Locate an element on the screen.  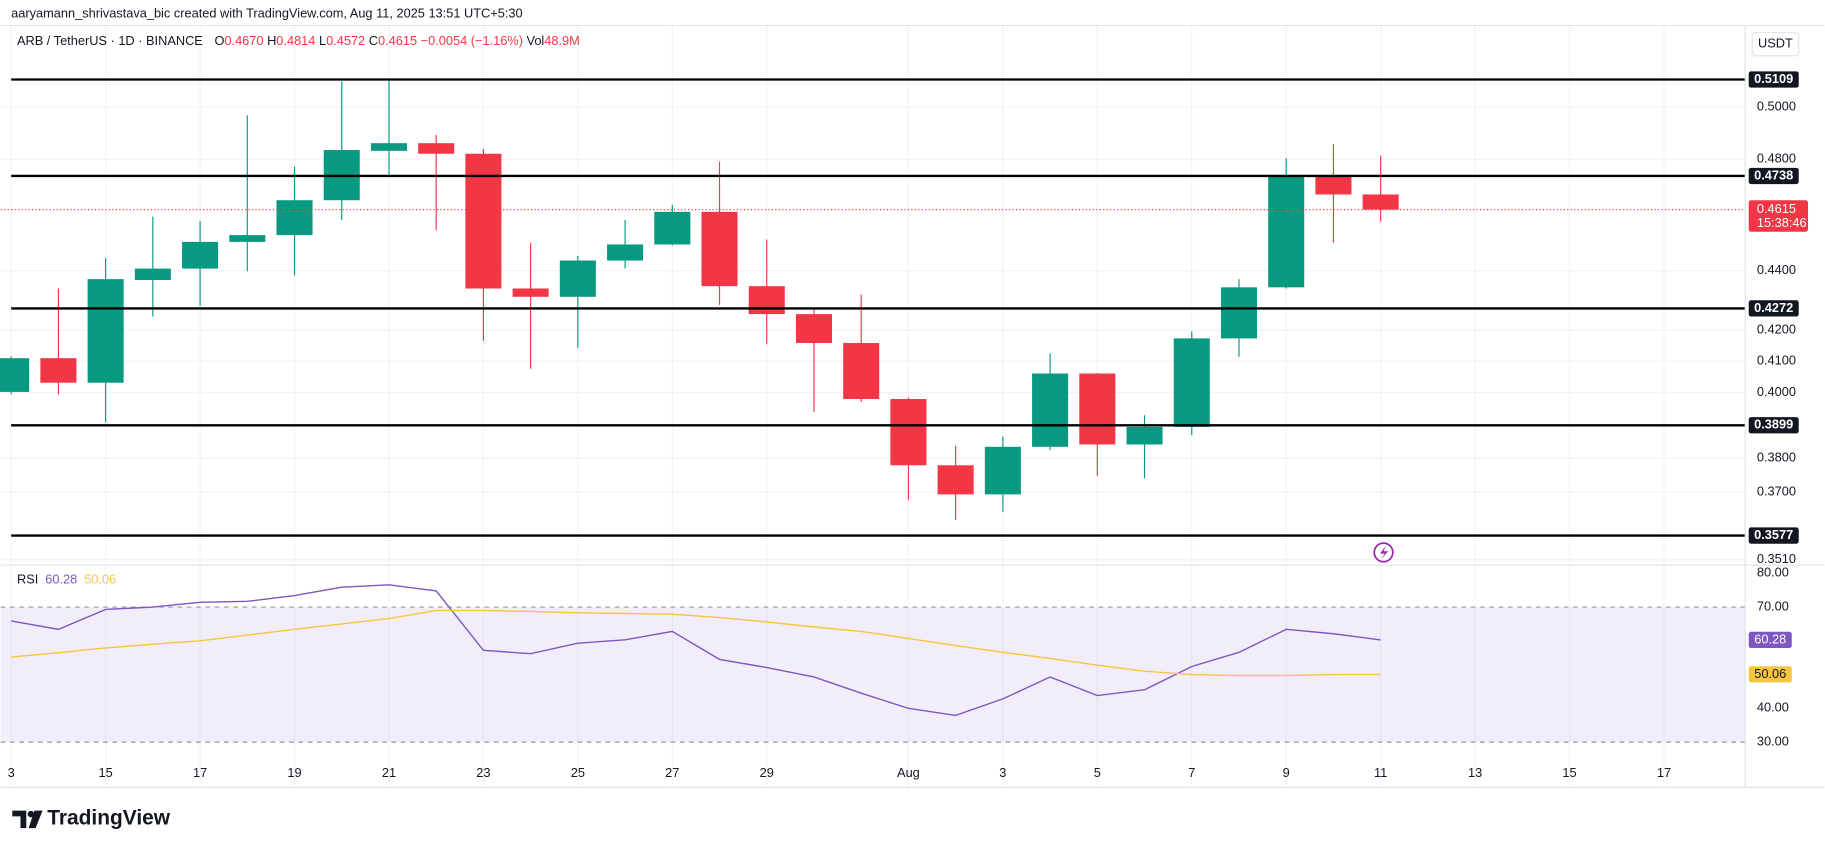
x-tick-label: 27 is located at coordinates (672, 772).